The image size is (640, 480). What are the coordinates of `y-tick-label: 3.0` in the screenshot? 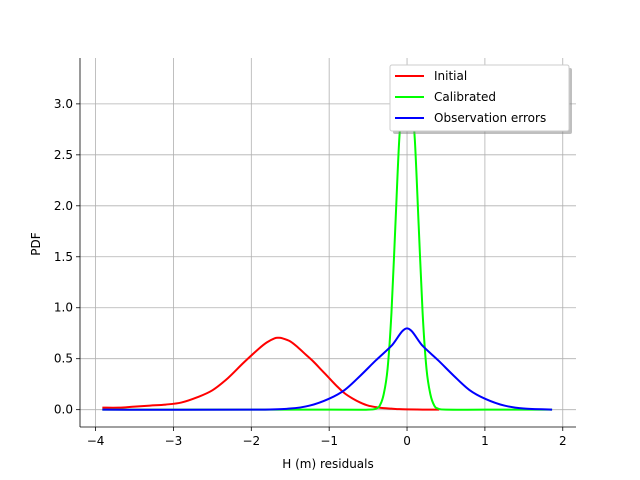 It's located at (63, 104).